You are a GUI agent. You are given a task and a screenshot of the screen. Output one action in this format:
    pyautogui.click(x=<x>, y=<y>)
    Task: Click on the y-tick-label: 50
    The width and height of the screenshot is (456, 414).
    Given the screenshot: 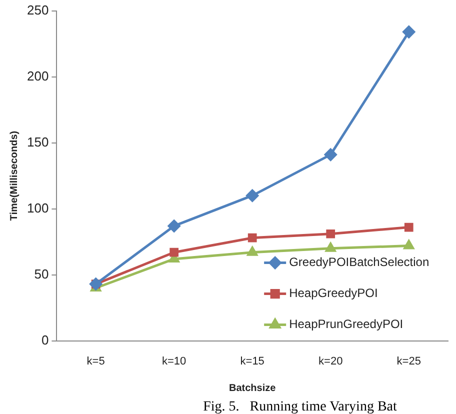 What is the action you would take?
    pyautogui.click(x=41, y=274)
    